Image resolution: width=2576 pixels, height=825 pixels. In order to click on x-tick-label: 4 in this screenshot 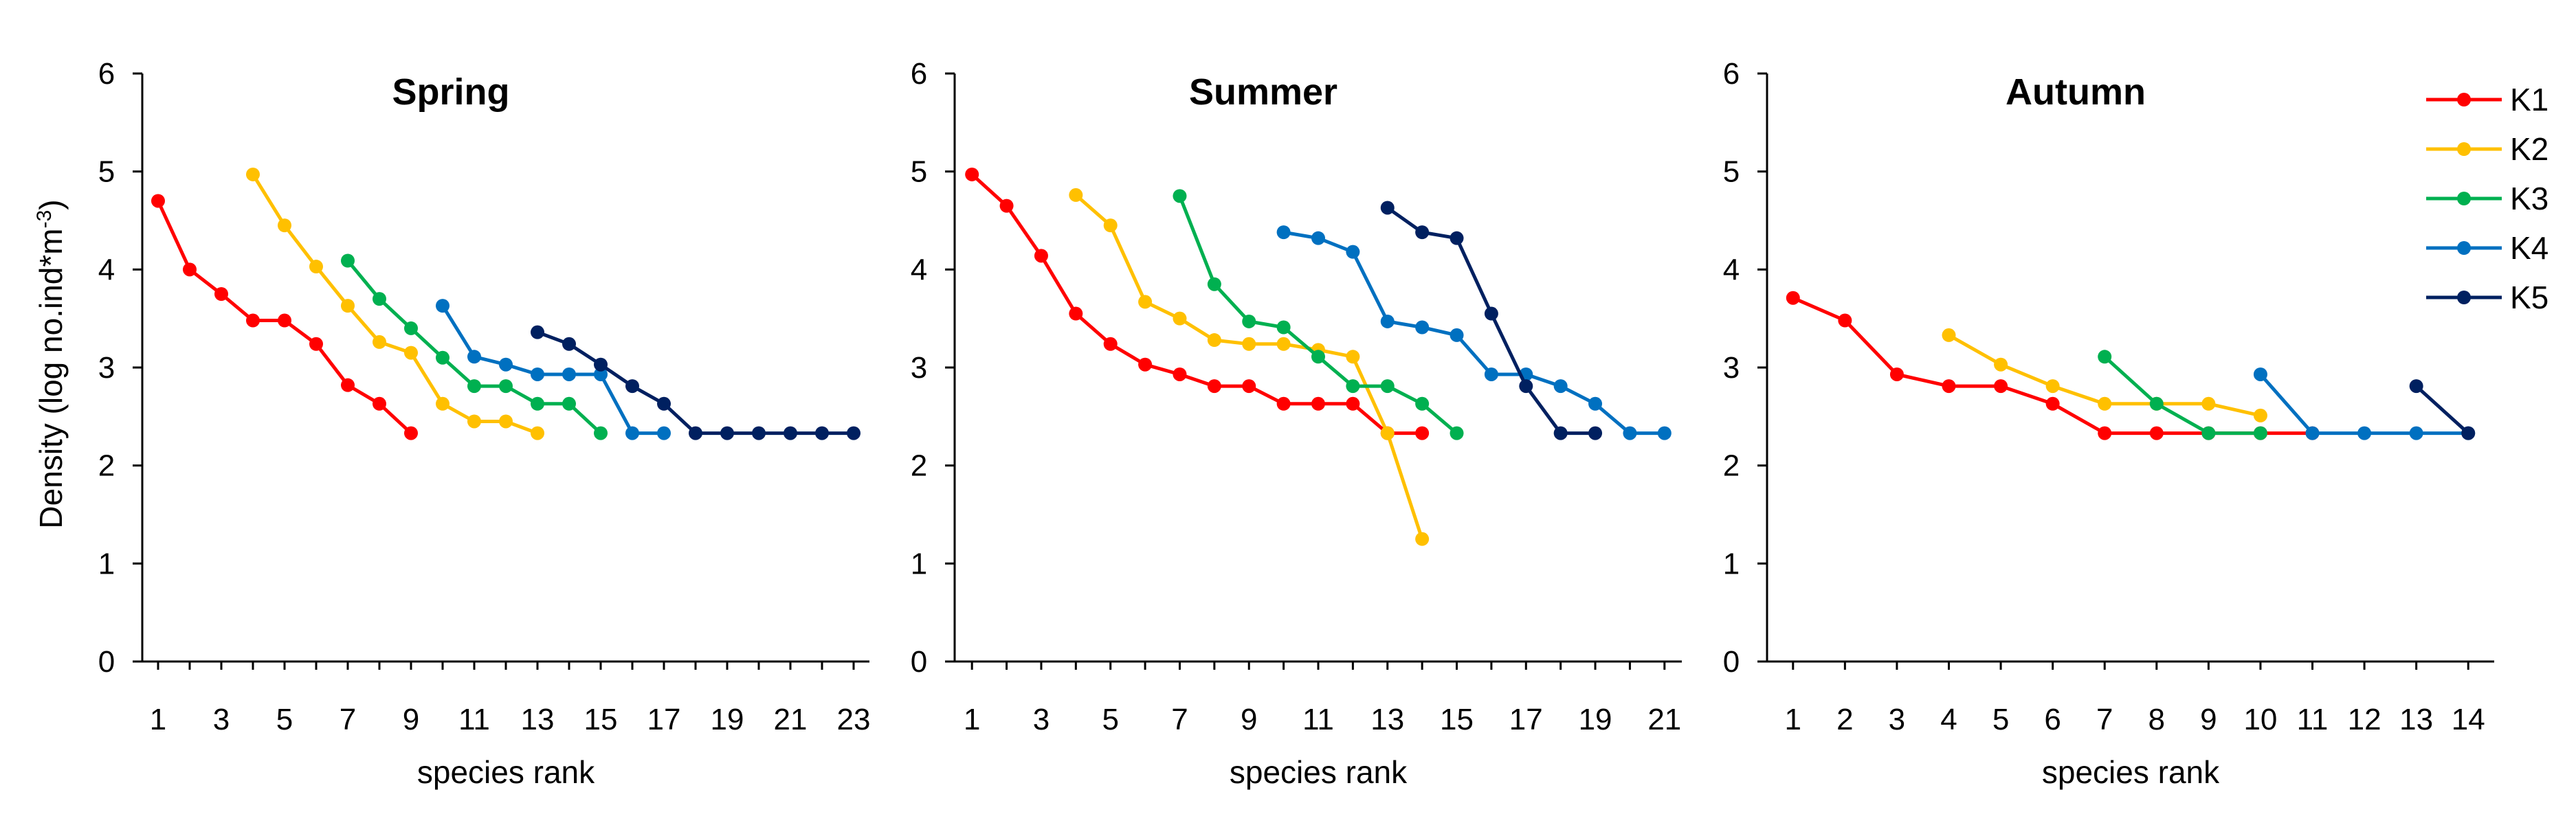, I will do `click(1948, 720)`.